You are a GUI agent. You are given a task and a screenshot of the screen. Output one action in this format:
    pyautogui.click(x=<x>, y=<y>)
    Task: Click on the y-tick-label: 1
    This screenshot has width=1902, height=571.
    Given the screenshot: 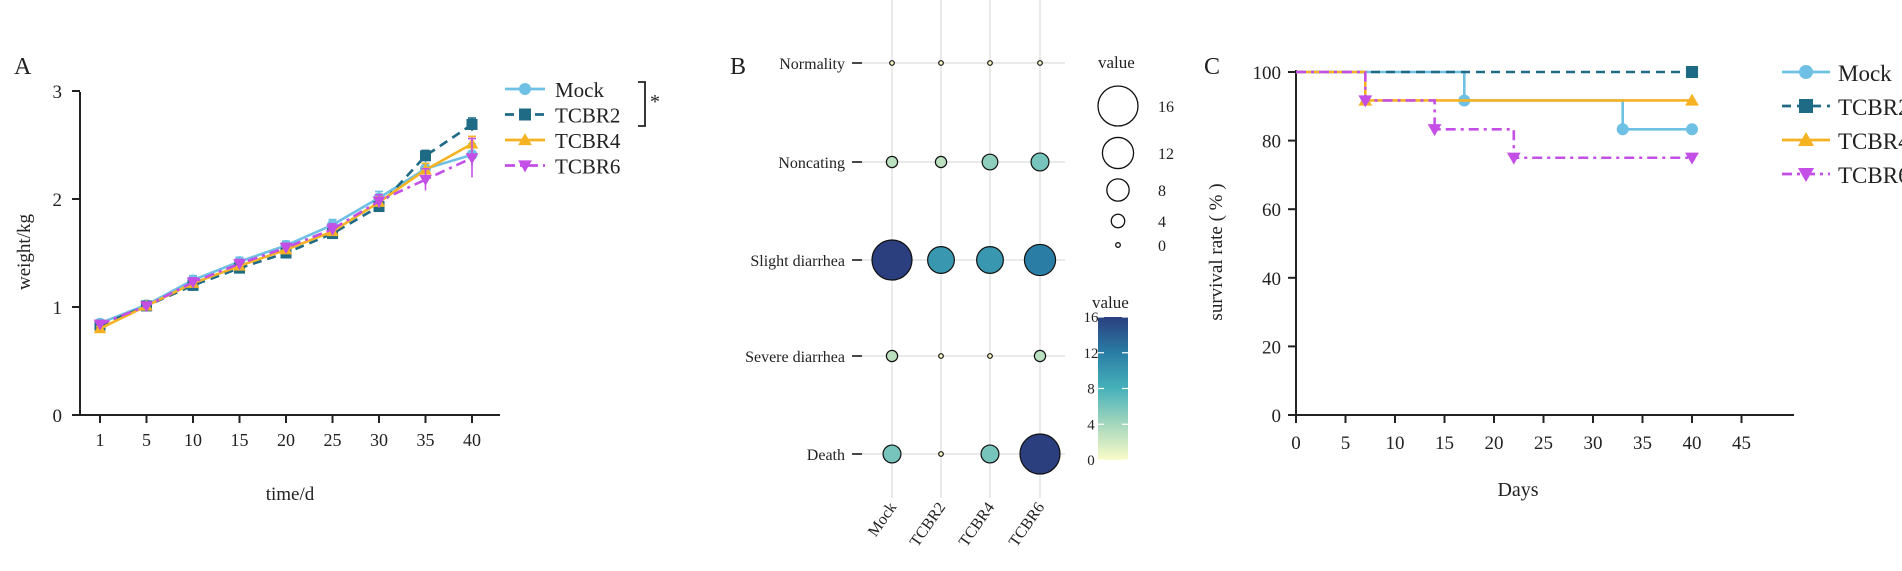 What is the action you would take?
    pyautogui.click(x=58, y=308)
    